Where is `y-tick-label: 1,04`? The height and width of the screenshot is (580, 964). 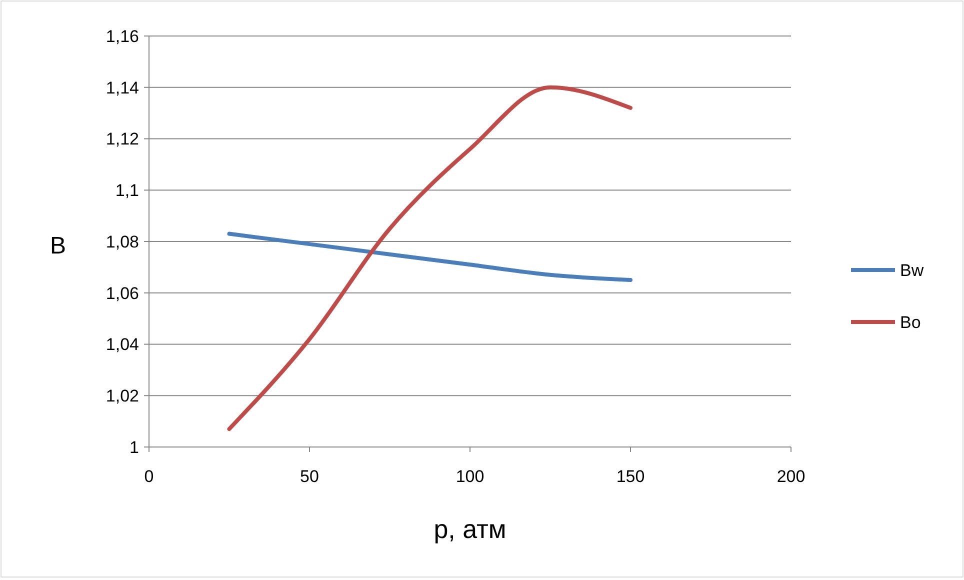 y-tick-label: 1,04 is located at coordinates (122, 344).